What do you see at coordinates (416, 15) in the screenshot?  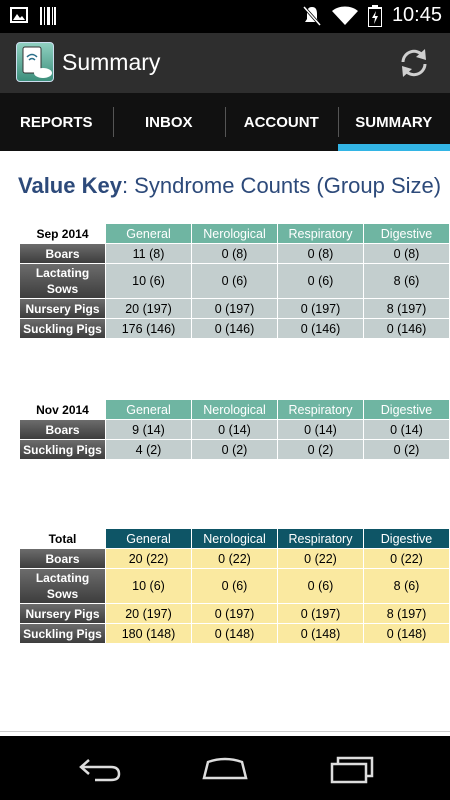 I see `clock: 10:45` at bounding box center [416, 15].